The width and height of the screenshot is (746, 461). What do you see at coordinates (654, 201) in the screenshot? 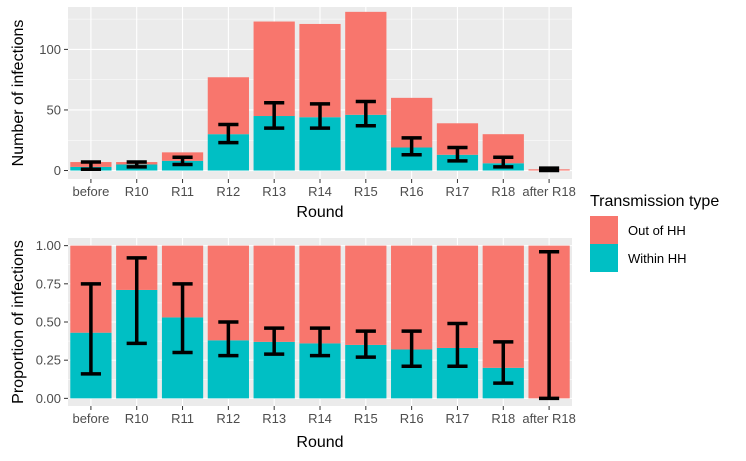
I see `legend-title: Transmission type` at bounding box center [654, 201].